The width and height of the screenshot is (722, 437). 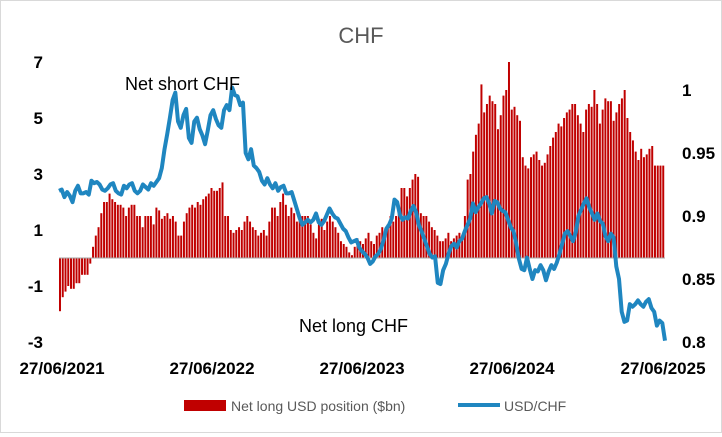 I want to click on legend-bar-swatch, so click(x=205, y=405).